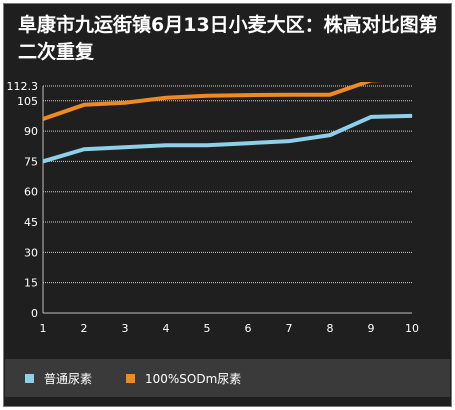 This screenshot has width=455, height=410. What do you see at coordinates (125, 328) in the screenshot?
I see `x-tick-label-2: 3` at bounding box center [125, 328].